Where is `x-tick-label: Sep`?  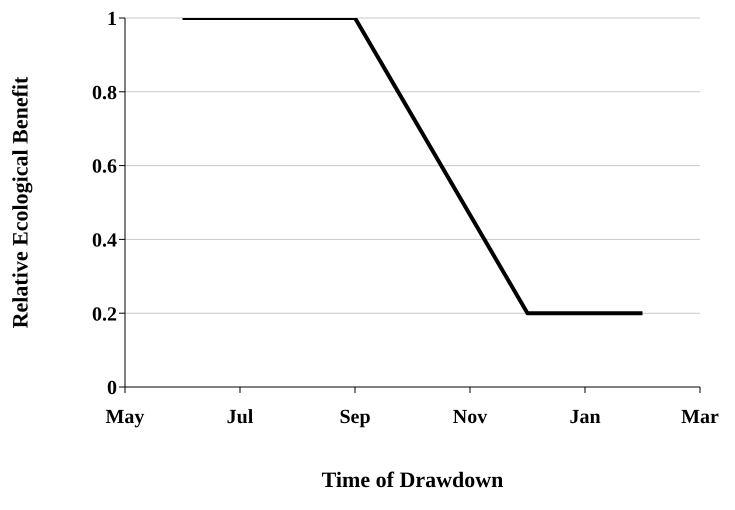
x-tick-label: Sep is located at coordinates (355, 417).